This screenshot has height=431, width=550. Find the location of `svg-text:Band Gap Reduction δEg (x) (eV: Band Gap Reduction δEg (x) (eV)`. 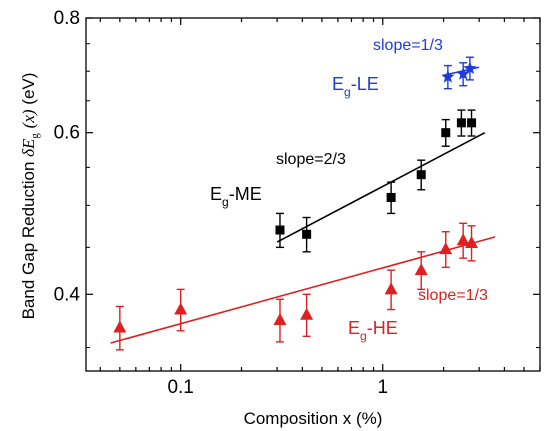

svg-text:Band Gap Reduction δEg (x) (eV: Band Gap Reduction δEg (x) (eV) is located at coordinates (30, 196).